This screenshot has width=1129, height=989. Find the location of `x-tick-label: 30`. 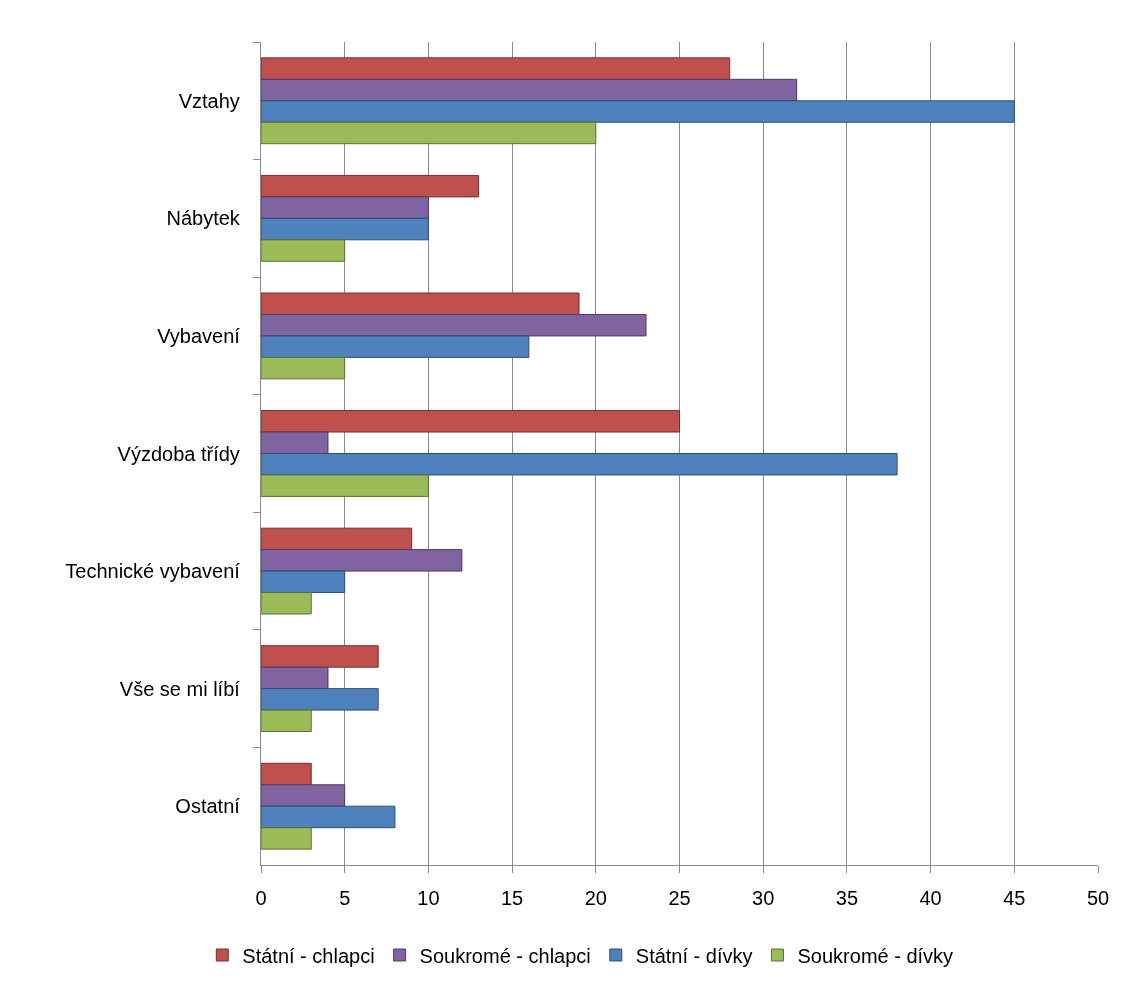

x-tick-label: 30 is located at coordinates (763, 898).